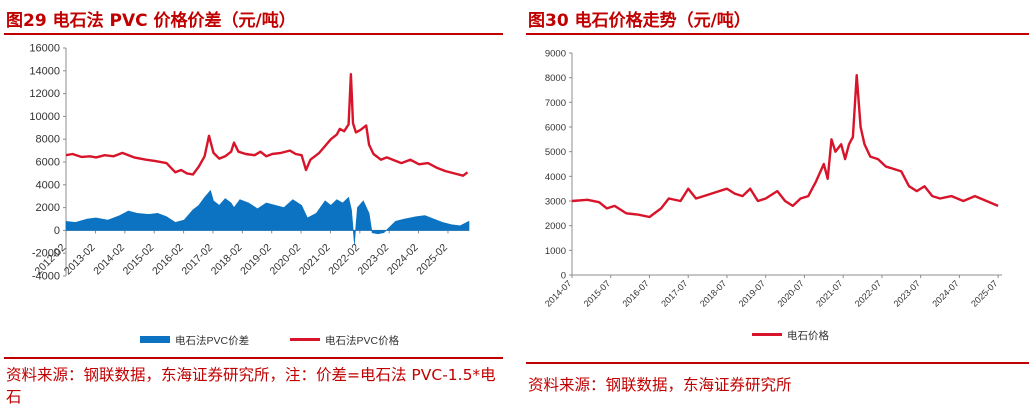 This screenshot has height=414, width=1032. What do you see at coordinates (253, 358) in the screenshot?
I see `left-source-rule` at bounding box center [253, 358].